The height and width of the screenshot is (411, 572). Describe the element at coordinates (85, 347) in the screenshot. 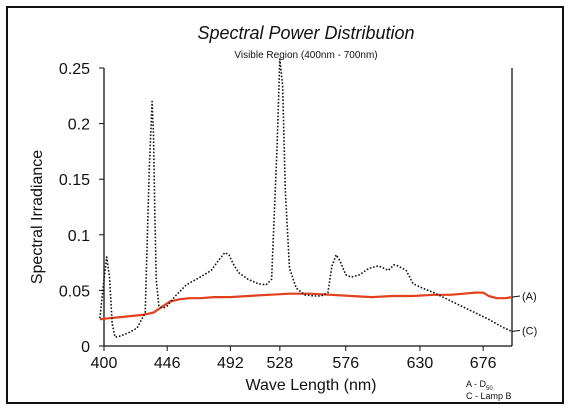

I see `y-tick-label: 0` at that location.